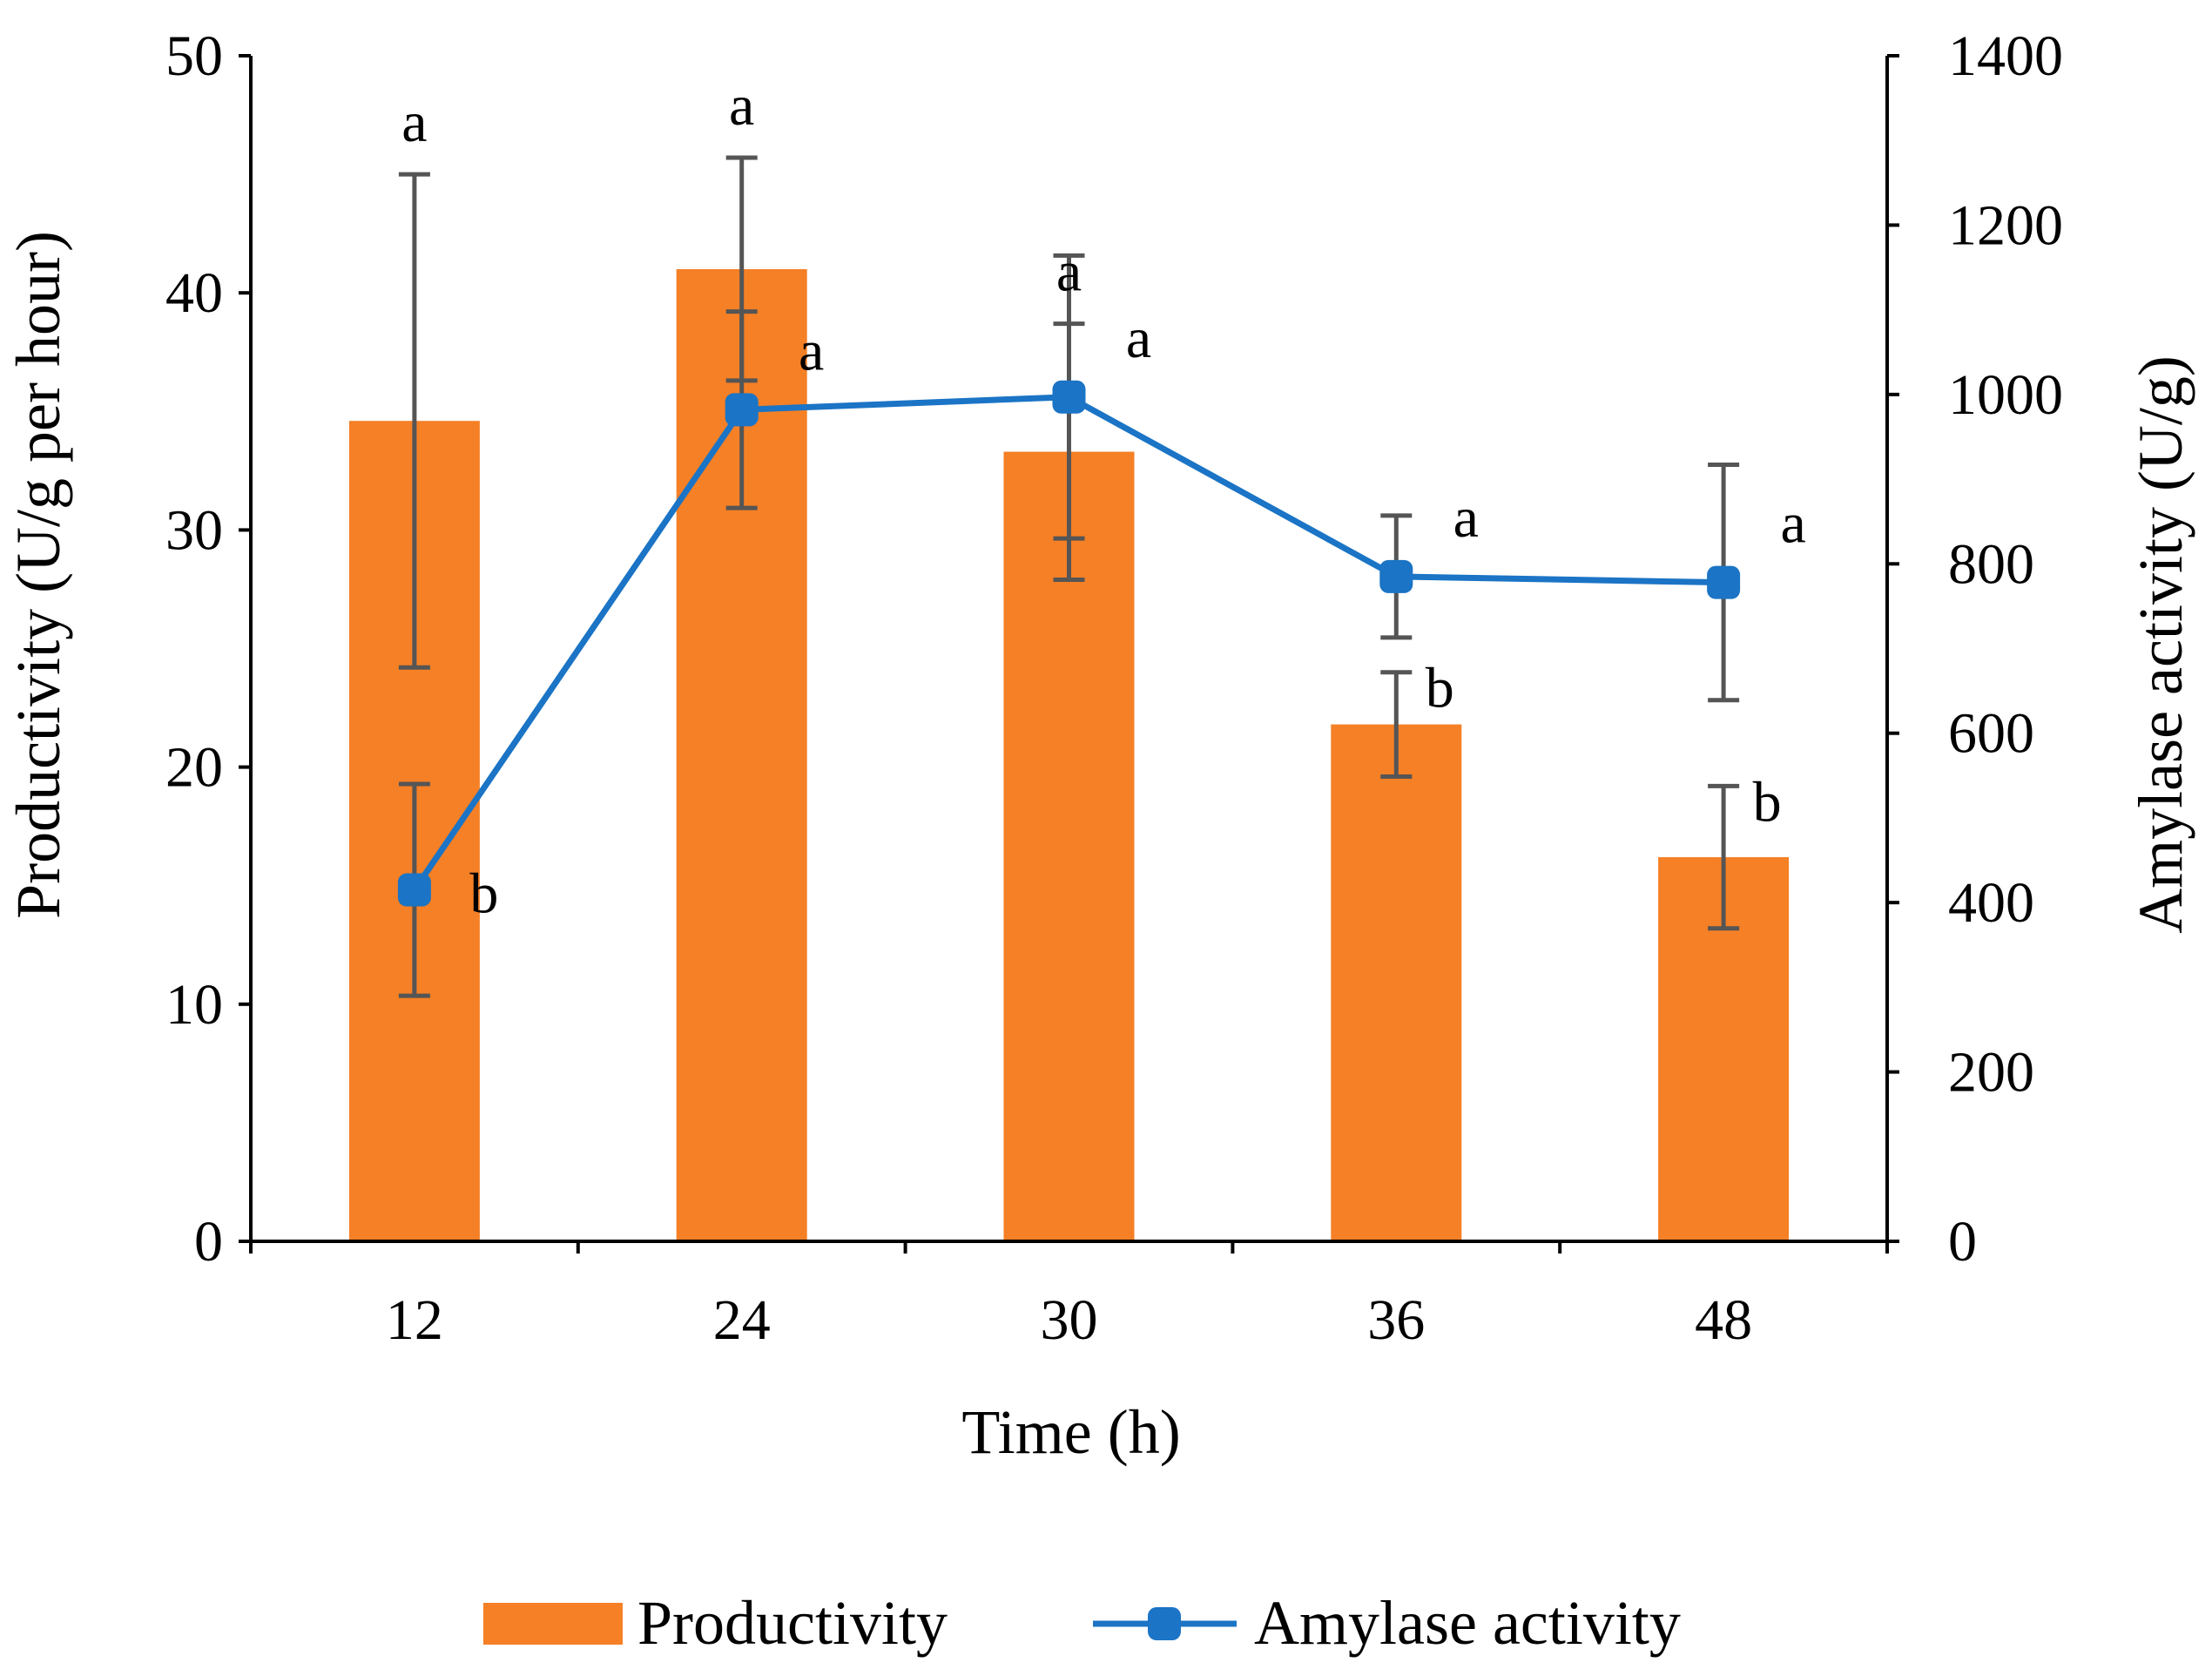 This screenshot has width=2212, height=1676. Describe the element at coordinates (1165, 1623) in the screenshot. I see `legend-swatch-amylase-marker` at that location.